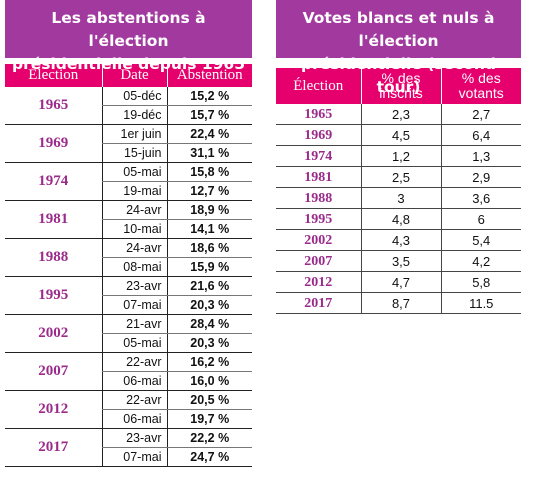  What do you see at coordinates (481, 78) in the screenshot?
I see `header-pct-votants-line1: % des` at bounding box center [481, 78].